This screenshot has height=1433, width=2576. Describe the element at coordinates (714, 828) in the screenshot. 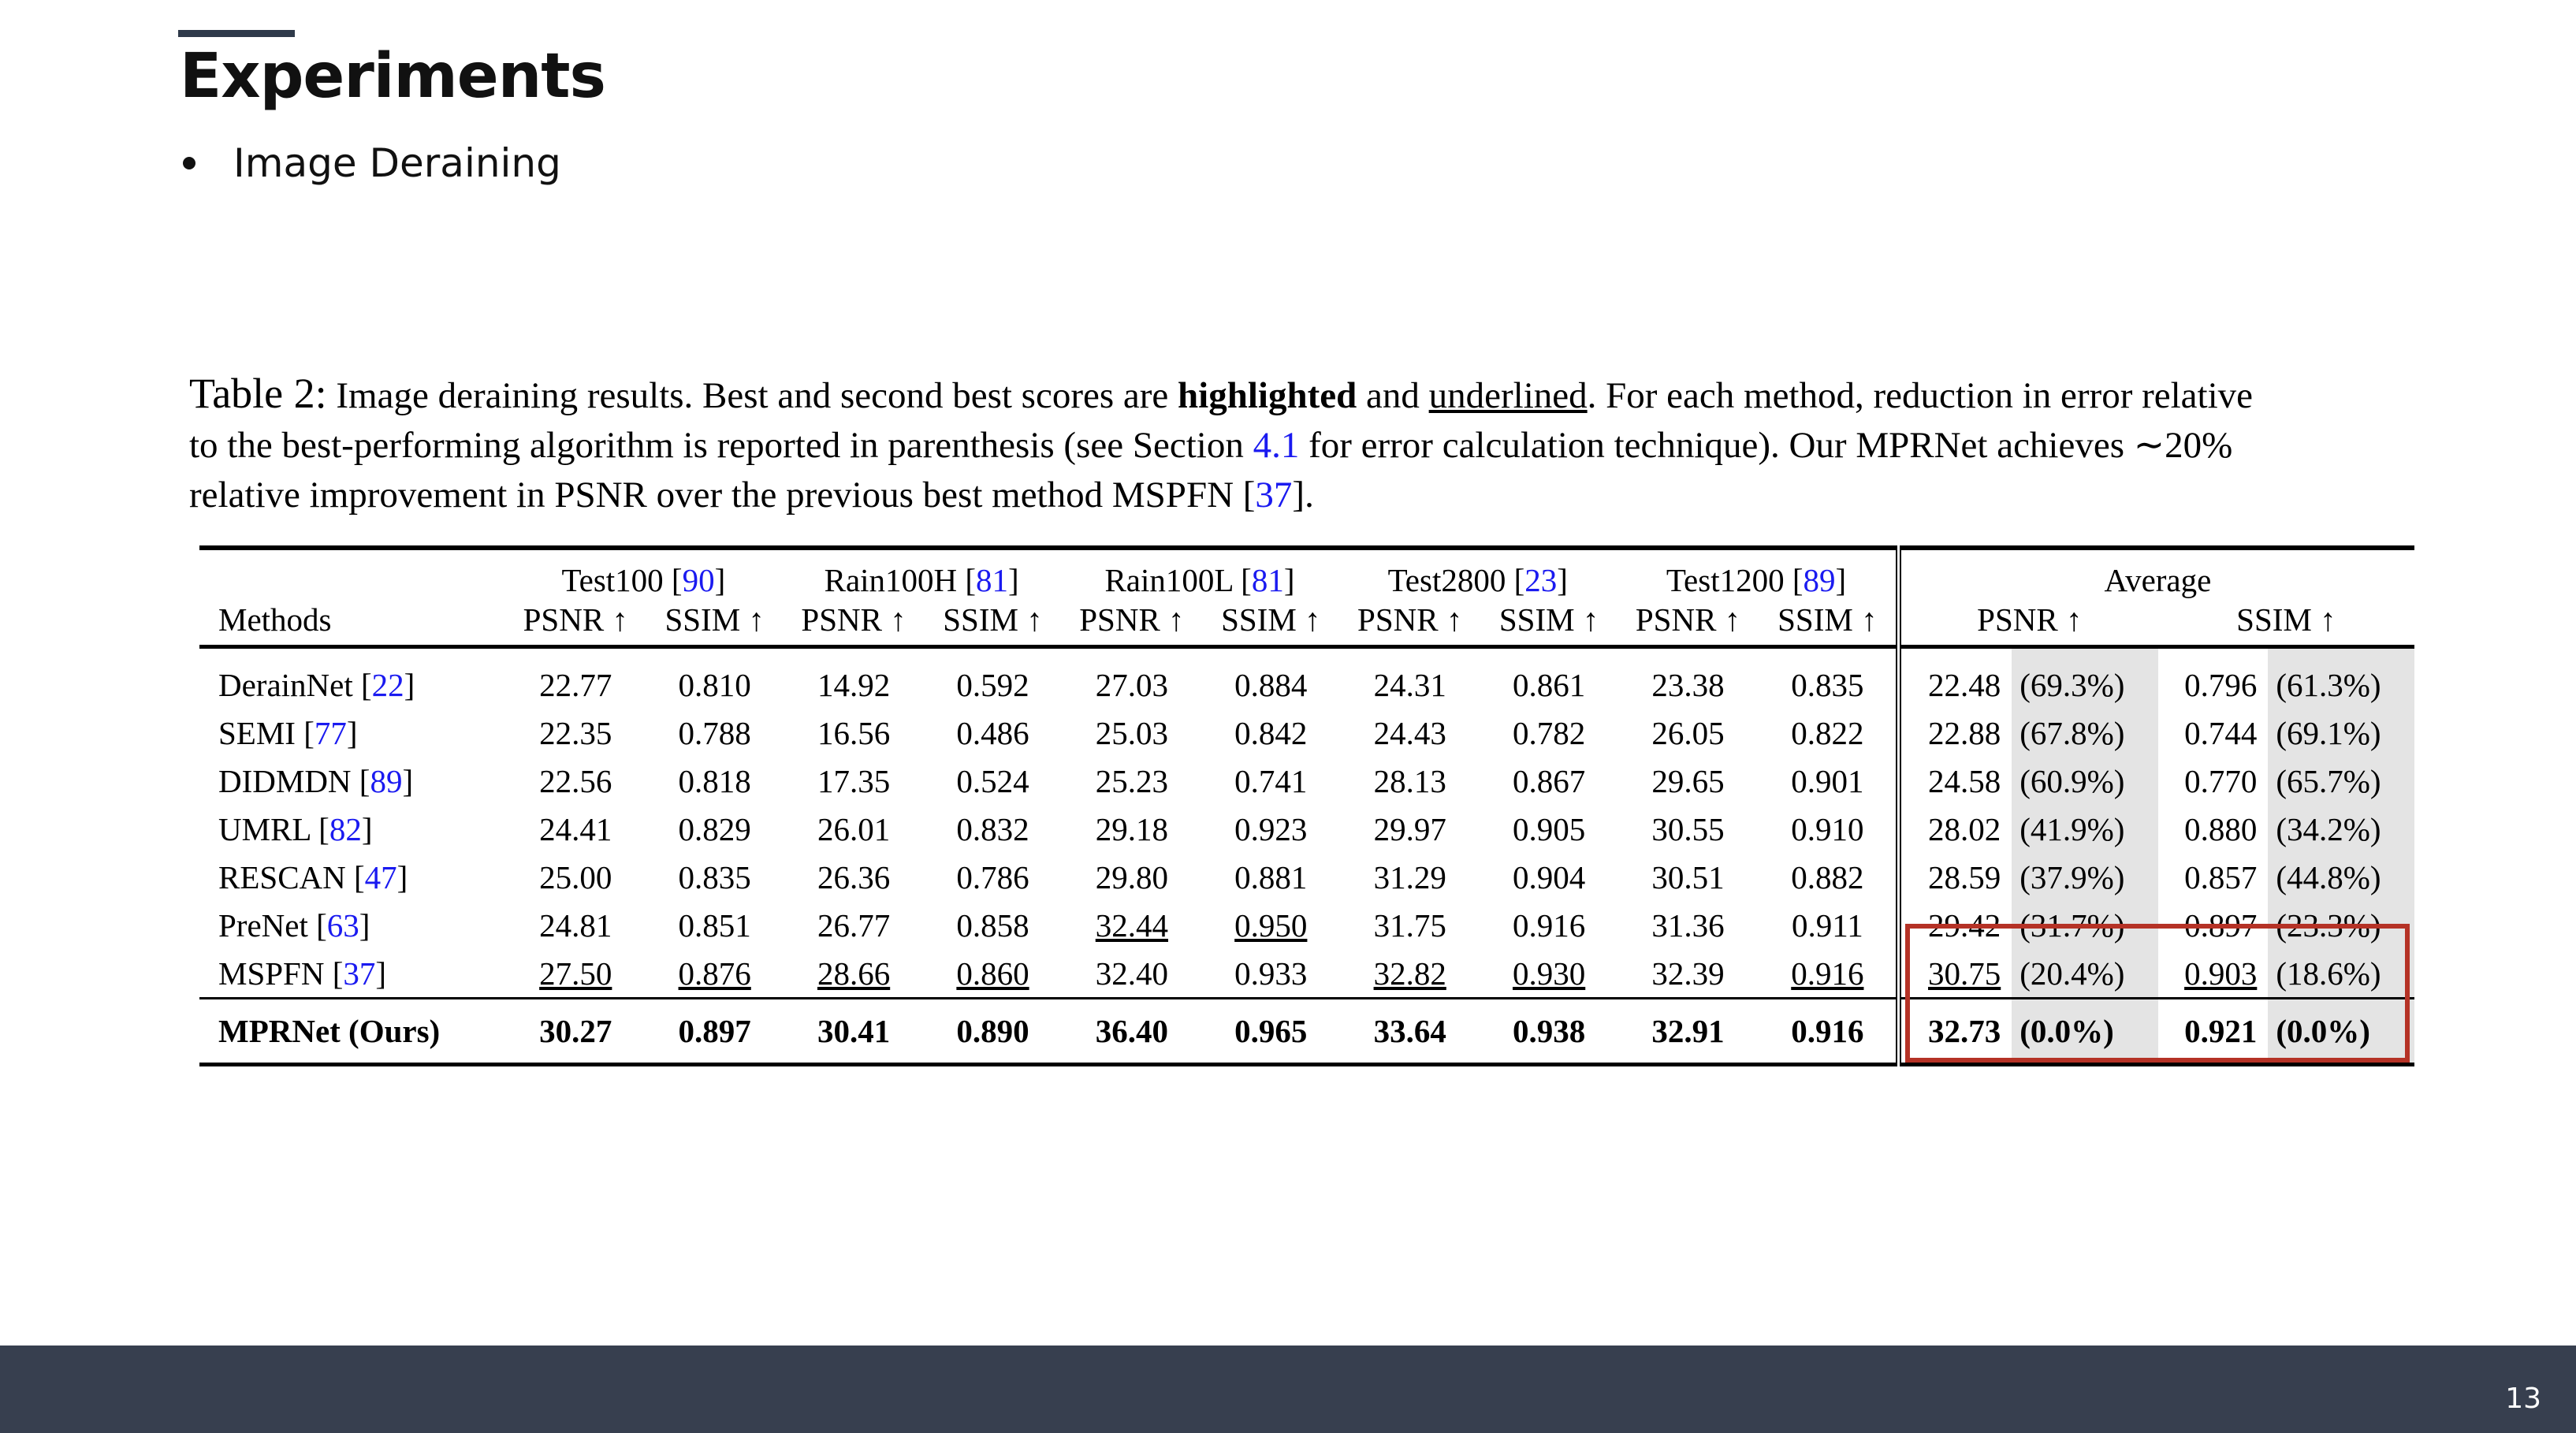

I see `score-cell: 0.829` at that location.